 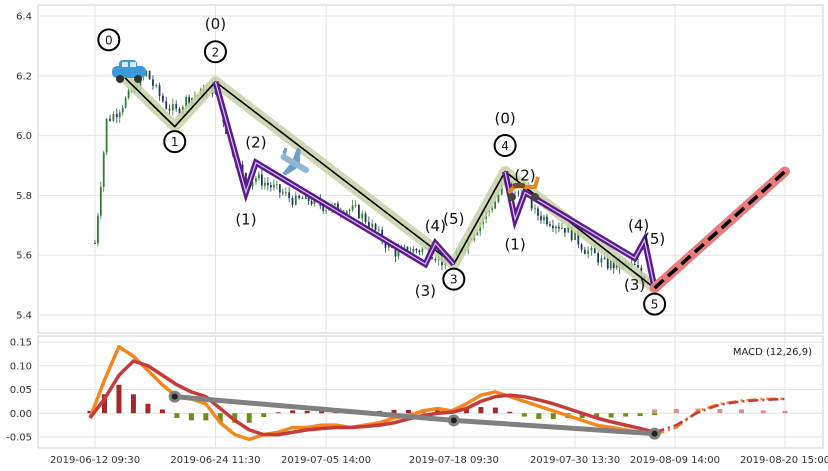 What do you see at coordinates (255, 143) in the screenshot?
I see `sub-wave-a-label-2: (2)` at bounding box center [255, 143].